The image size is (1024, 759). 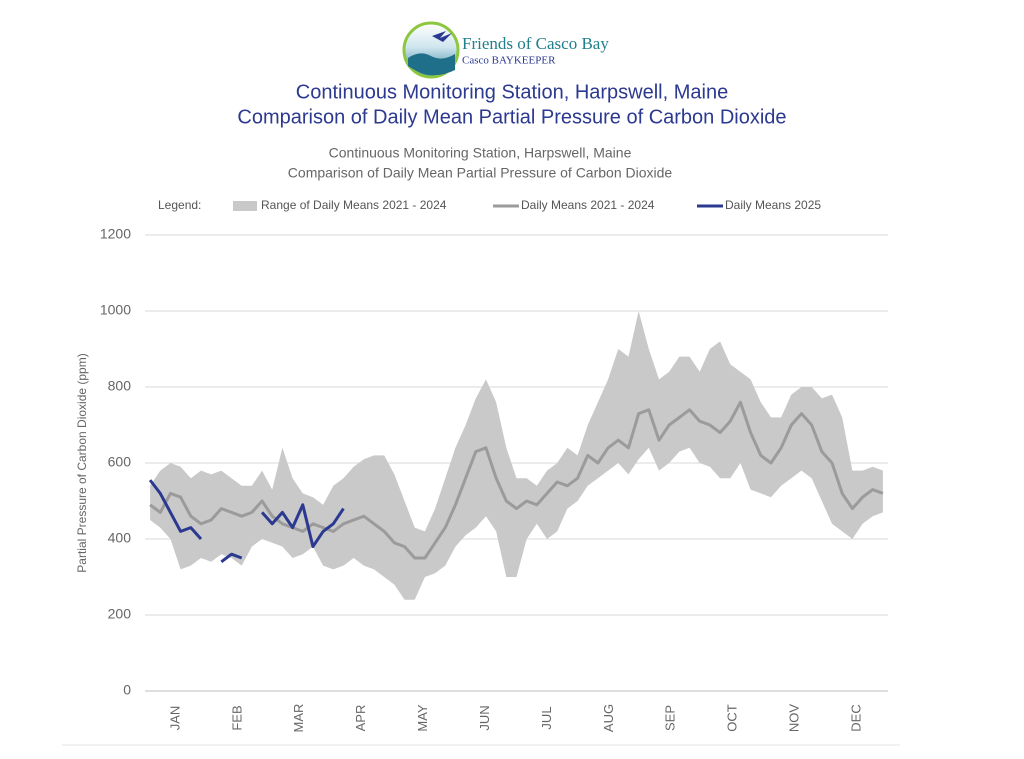 I want to click on x-tick-label: APR, so click(x=360, y=718).